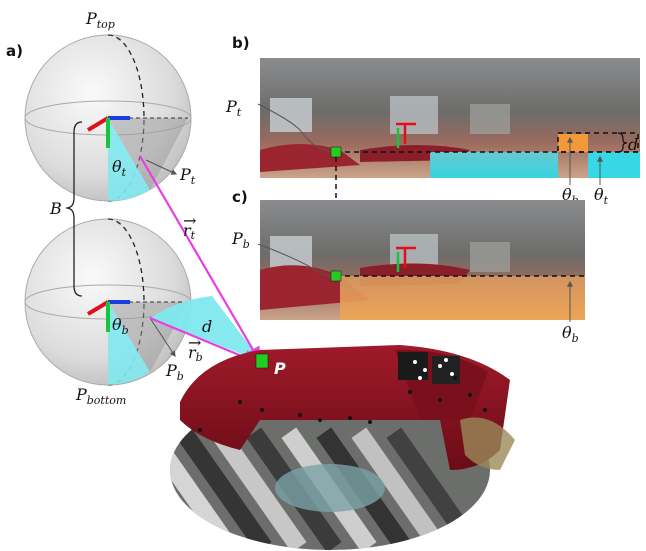 This screenshot has height=551, width=646. Describe the element at coordinates (189, 231) in the screenshot. I see `vector-r-t-label: rt` at that location.